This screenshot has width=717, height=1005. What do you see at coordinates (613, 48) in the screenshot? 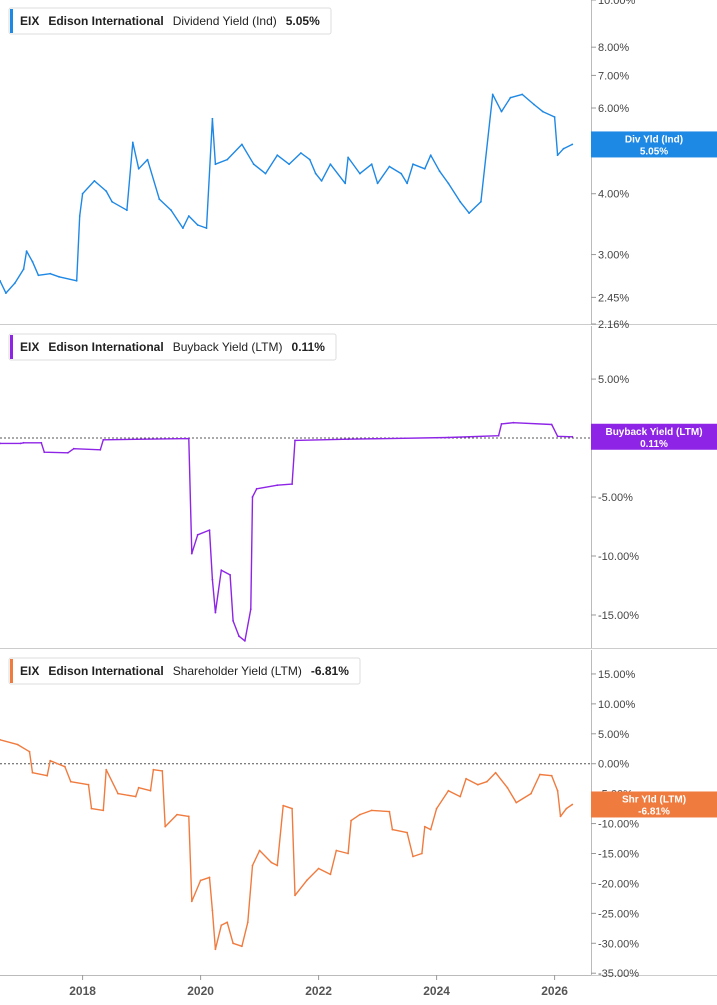
I see `y-tick-label: 8.00%` at bounding box center [613, 48].